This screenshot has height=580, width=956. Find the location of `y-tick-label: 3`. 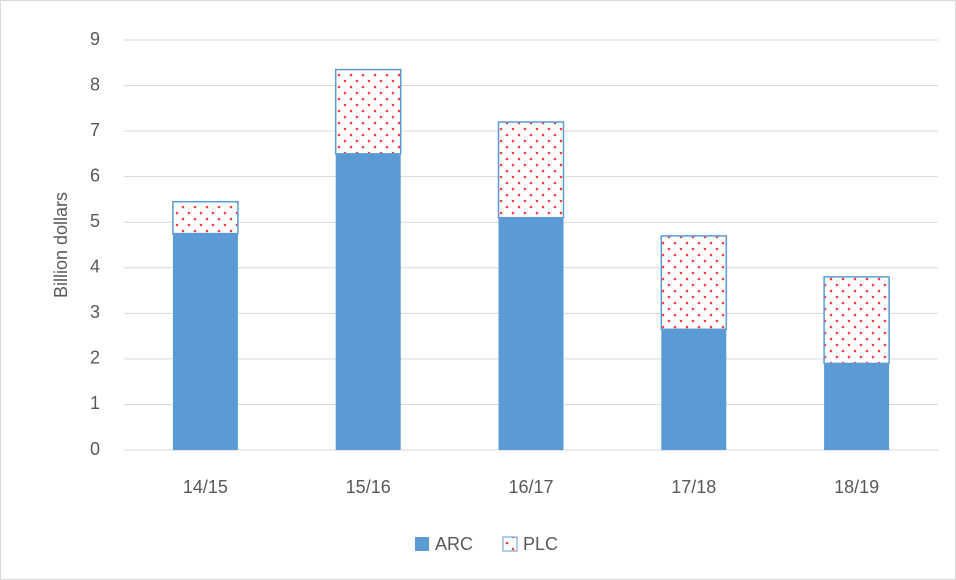

y-tick-label: 3 is located at coordinates (95, 312).